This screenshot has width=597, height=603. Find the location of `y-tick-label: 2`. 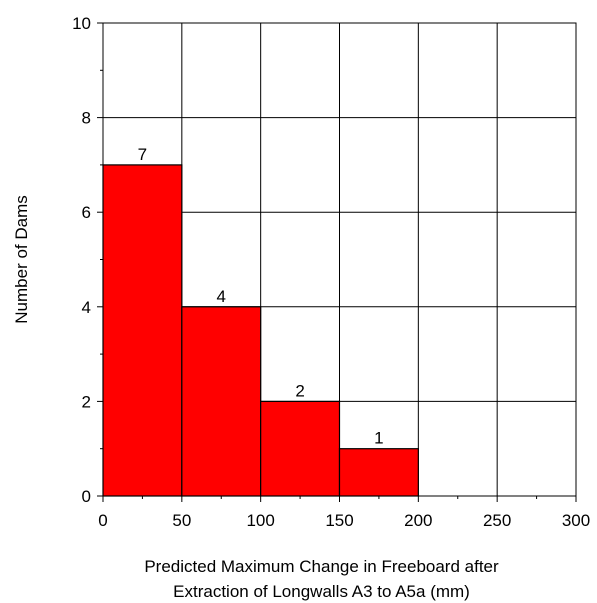

y-tick-label: 2 is located at coordinates (86, 401).